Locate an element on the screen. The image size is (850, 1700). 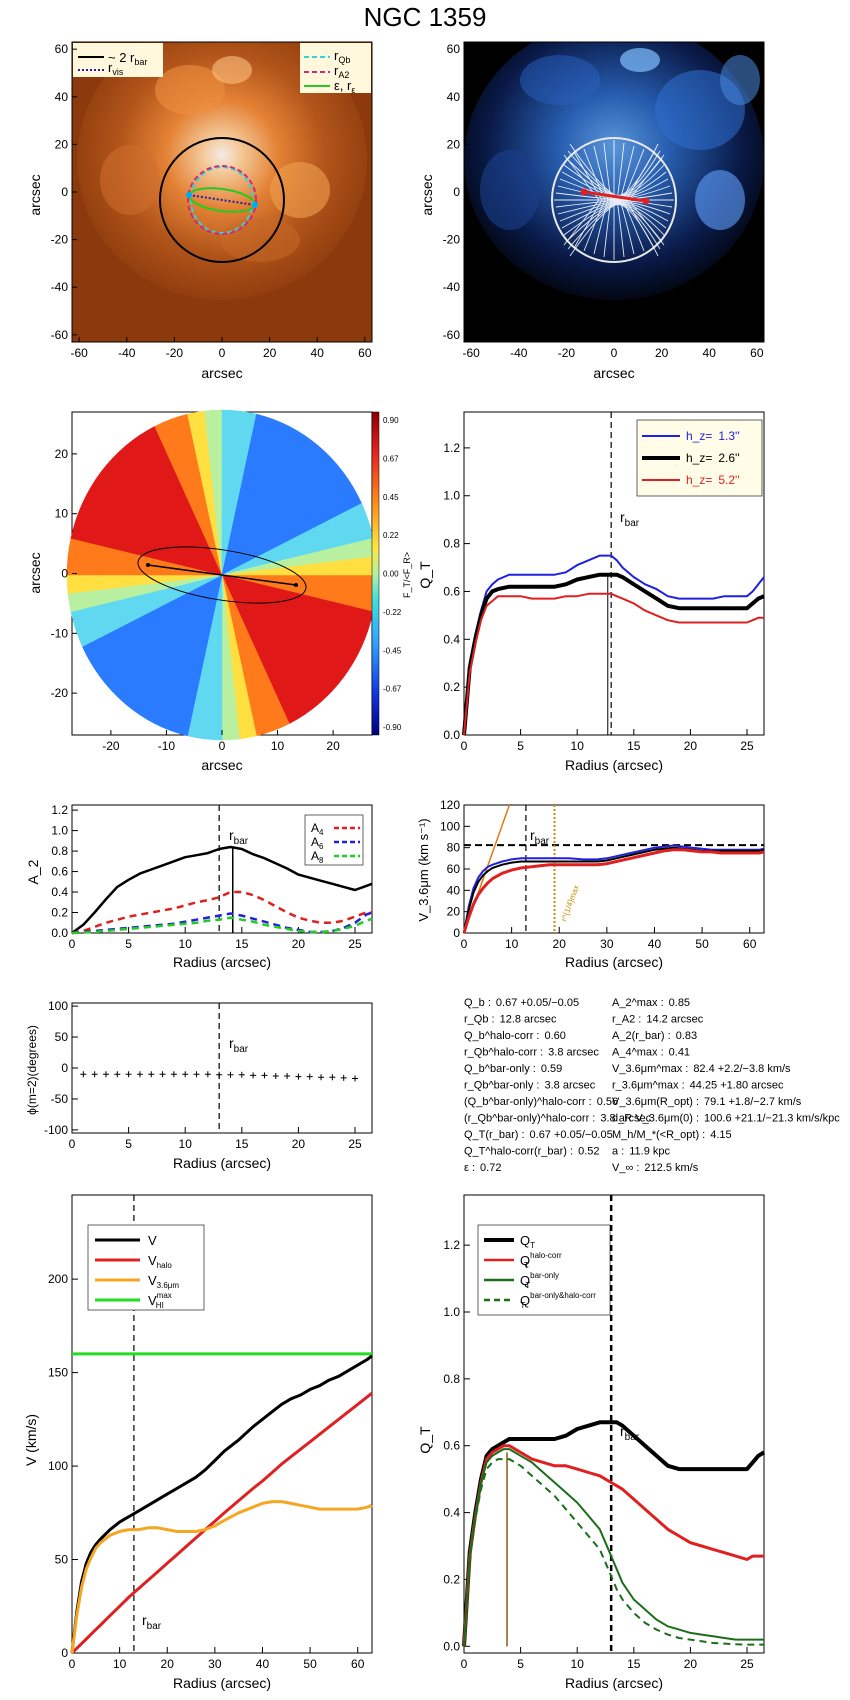
param-left: Q_b^halo-corr :0.60 is located at coordinates (515, 1036).